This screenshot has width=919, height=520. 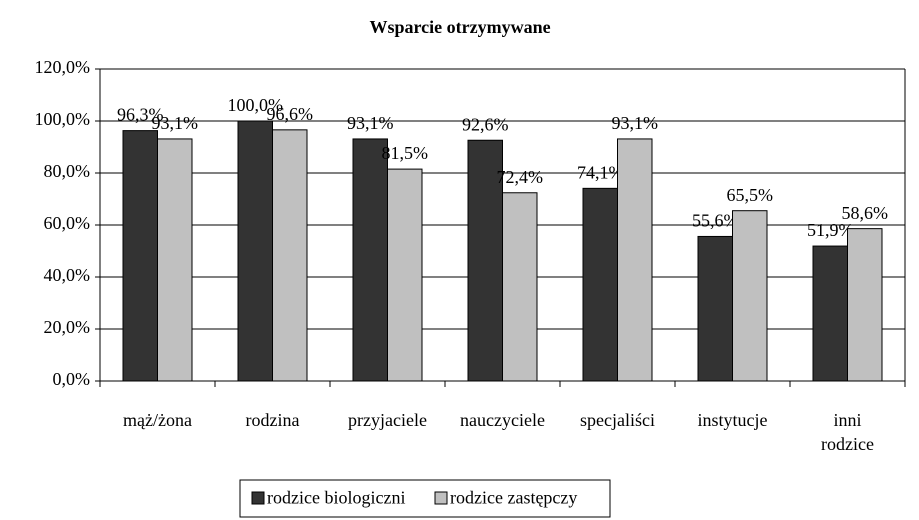 What do you see at coordinates (67, 327) in the screenshot?
I see `y-tick-label: 20,0%` at bounding box center [67, 327].